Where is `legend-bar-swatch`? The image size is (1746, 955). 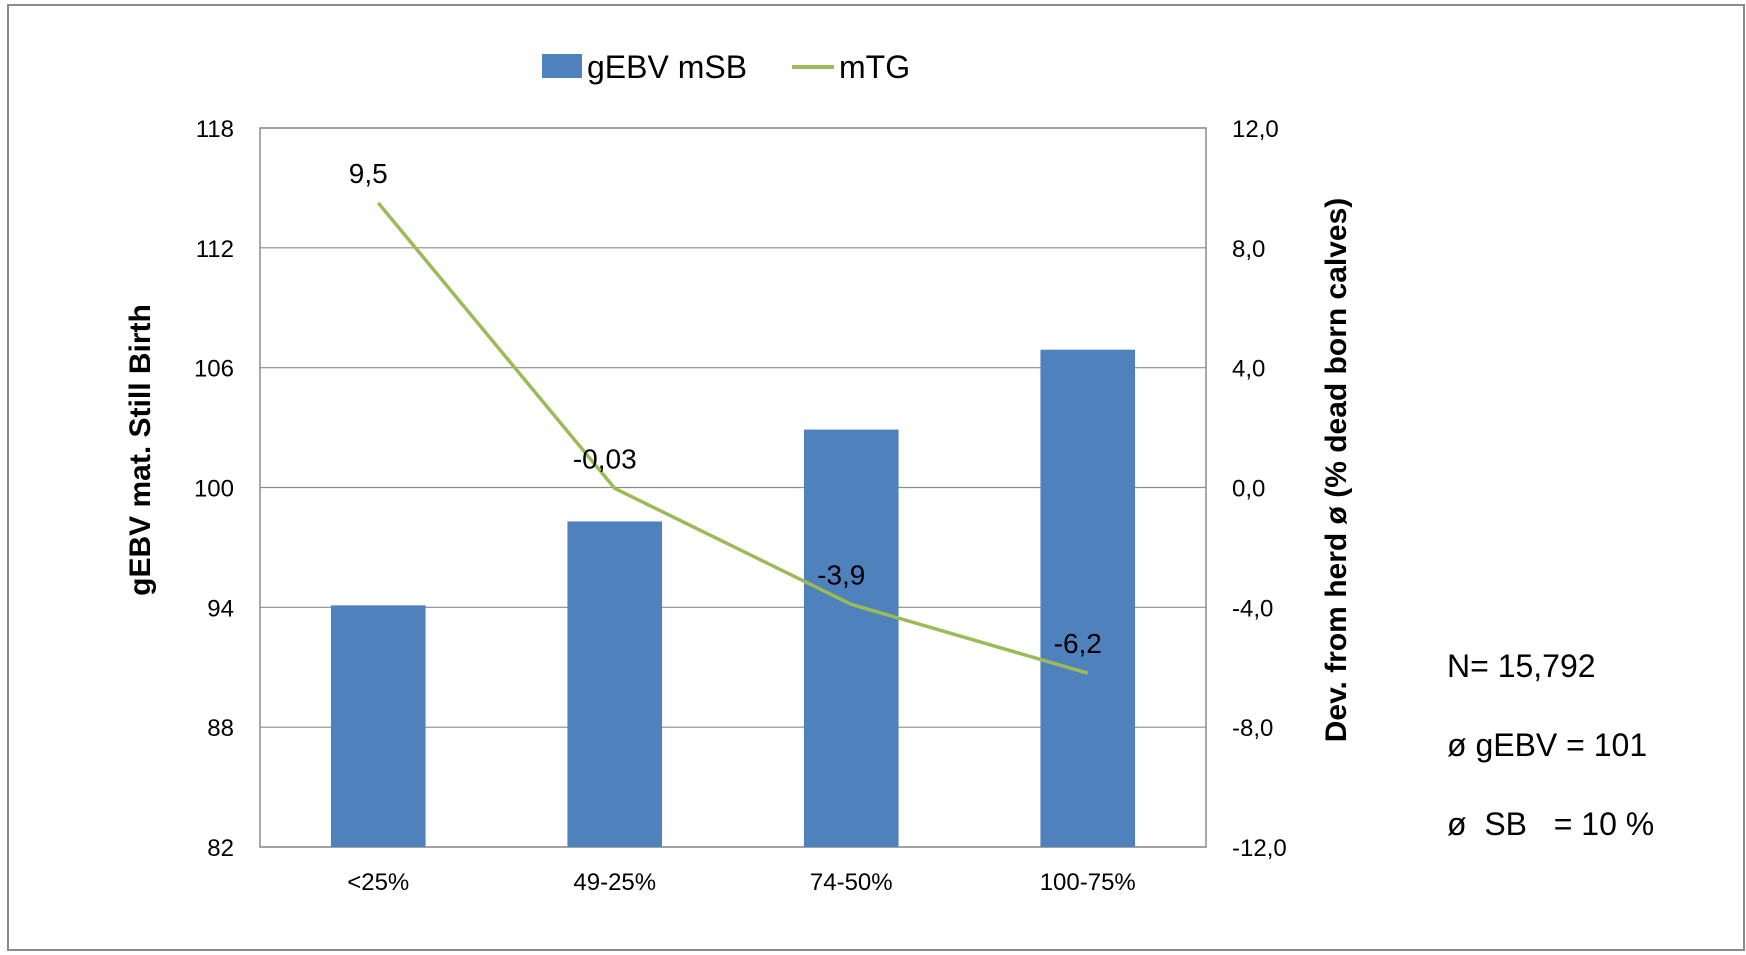 legend-bar-swatch is located at coordinates (562, 66).